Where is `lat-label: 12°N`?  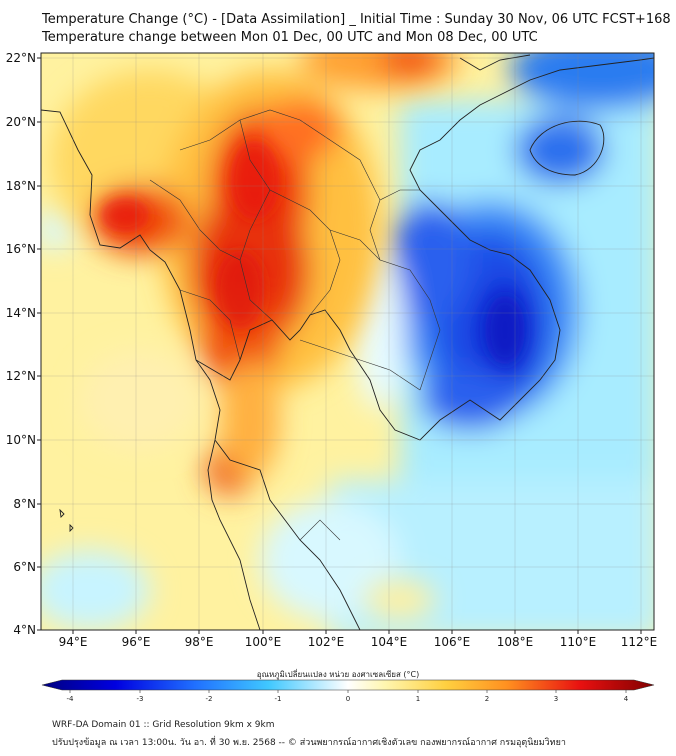 lat-label: 12°N is located at coordinates (21, 376).